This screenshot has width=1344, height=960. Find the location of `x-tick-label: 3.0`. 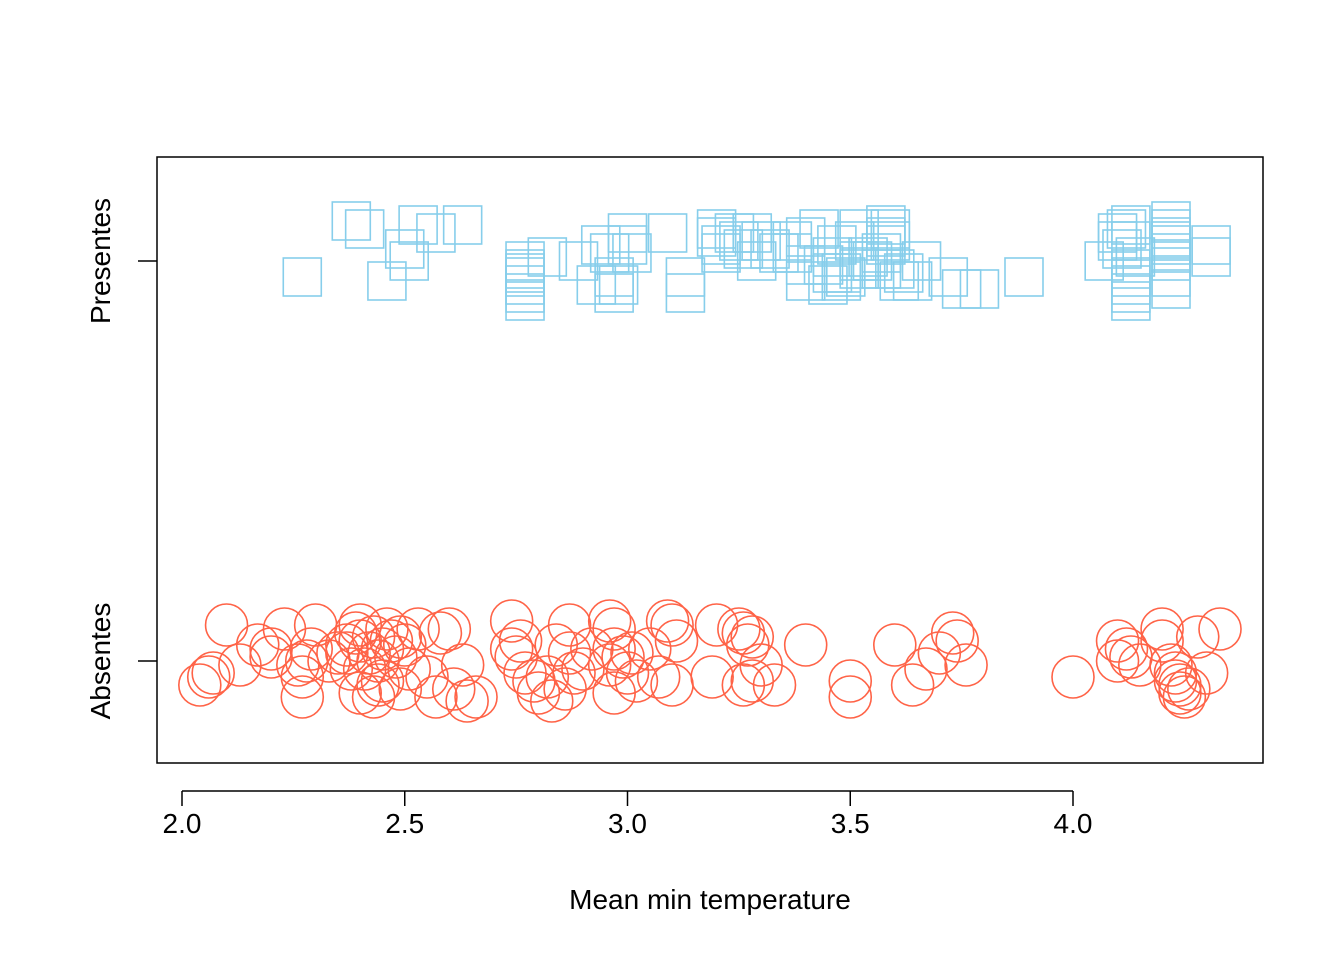

x-tick-label: 3.0 is located at coordinates (627, 823).